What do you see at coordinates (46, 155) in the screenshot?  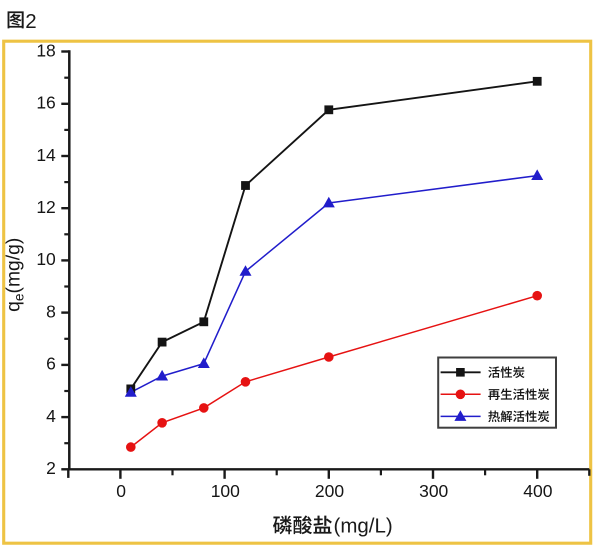 I see `svg-text: 14` at bounding box center [46, 155].